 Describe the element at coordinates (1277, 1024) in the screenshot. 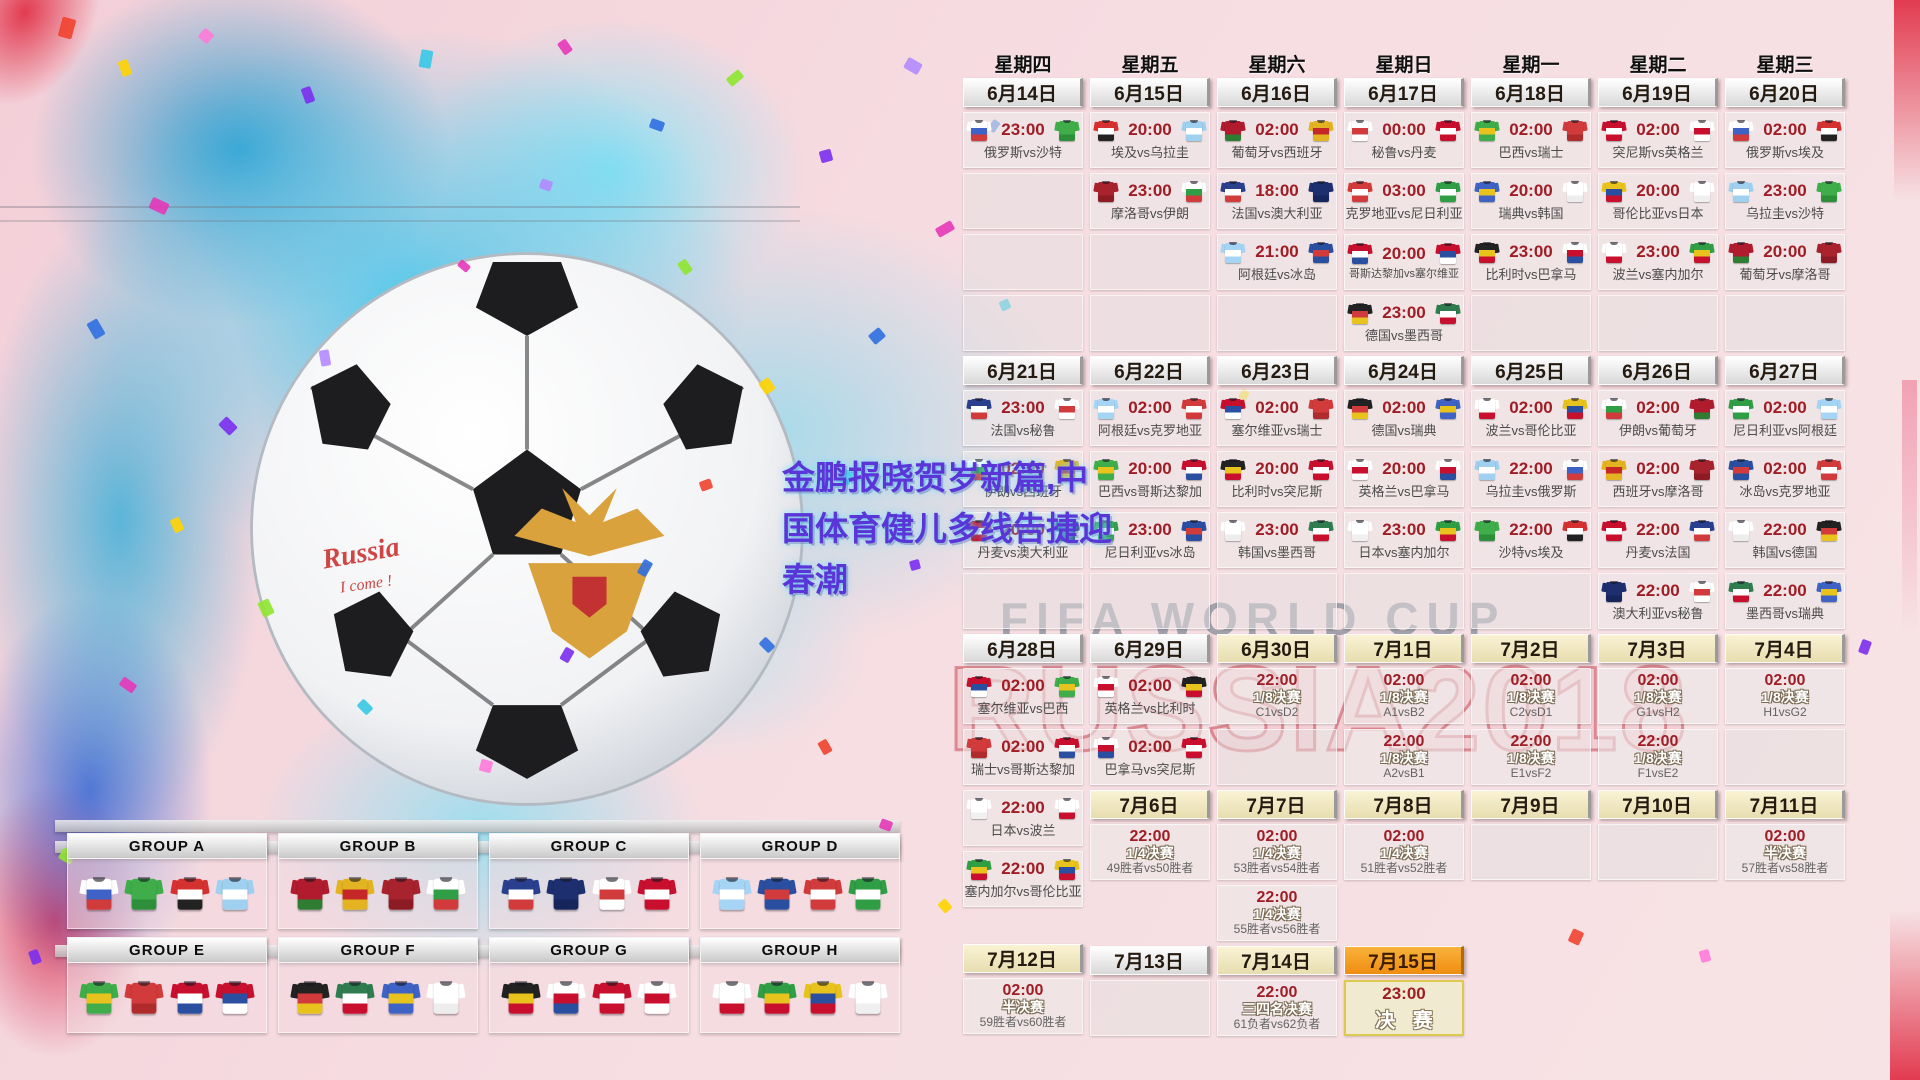

I see `knockout-teams: 61负者vs62负者` at that location.